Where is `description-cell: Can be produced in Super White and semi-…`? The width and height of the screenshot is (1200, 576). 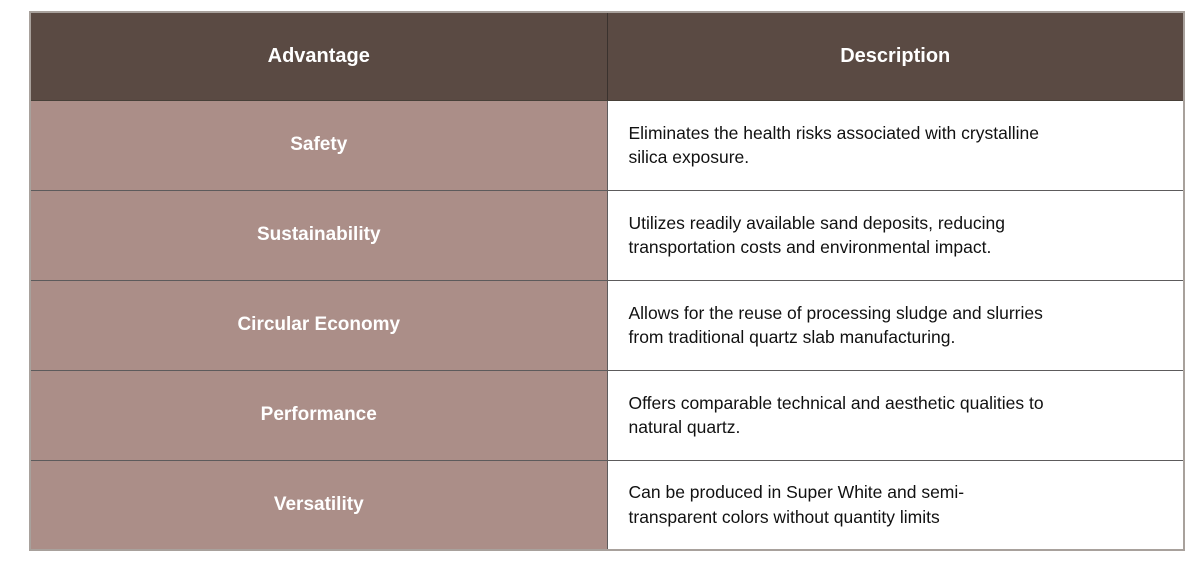
description-cell: Can be produced in Super White and semi-… is located at coordinates (895, 505).